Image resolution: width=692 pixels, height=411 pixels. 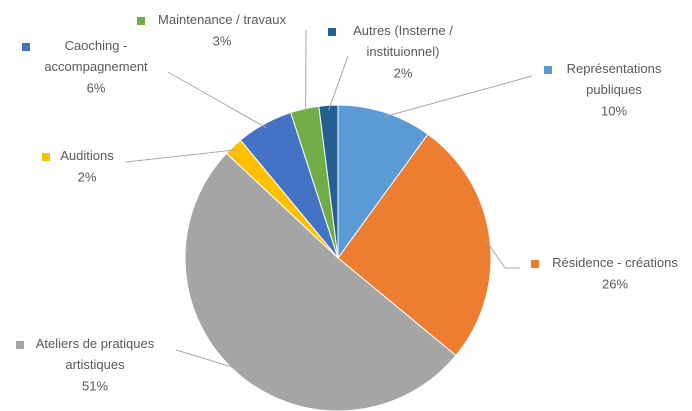 What do you see at coordinates (96, 56) in the screenshot?
I see `data-label-name: Caoching -accompagnement` at bounding box center [96, 56].